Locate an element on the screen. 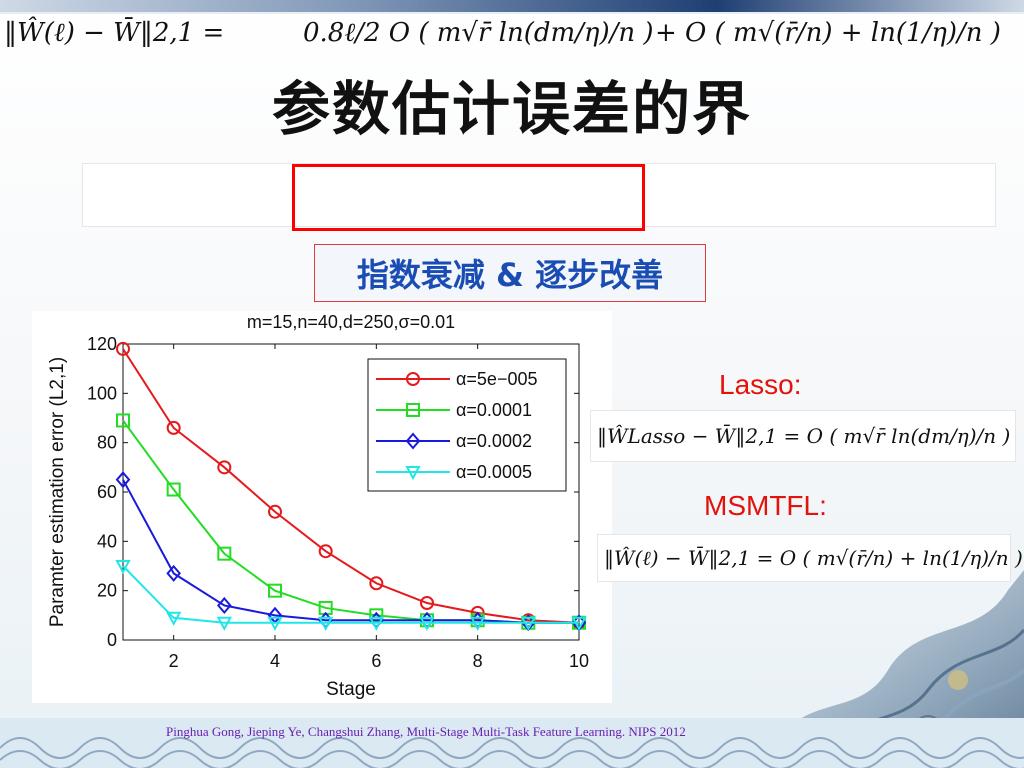 This screenshot has width=1024, height=768. x-tick-label: 6 is located at coordinates (376, 661).